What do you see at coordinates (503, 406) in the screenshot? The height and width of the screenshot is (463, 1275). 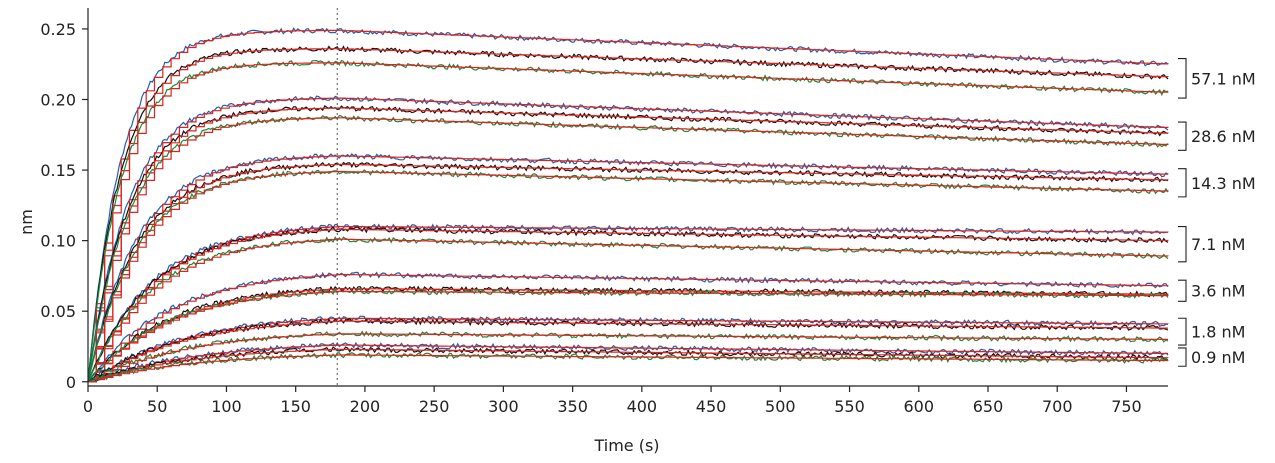 I see `x-tick-label: 300` at bounding box center [503, 406].